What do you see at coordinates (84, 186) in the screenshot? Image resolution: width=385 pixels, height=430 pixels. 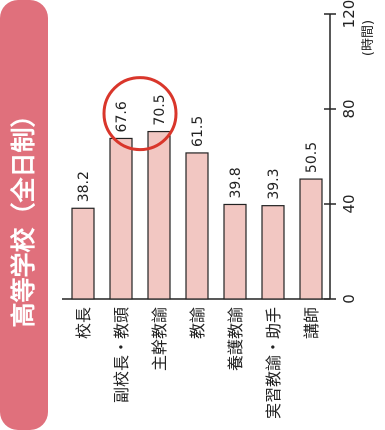 I see `bar-value-label: 38.2` at bounding box center [84, 186].